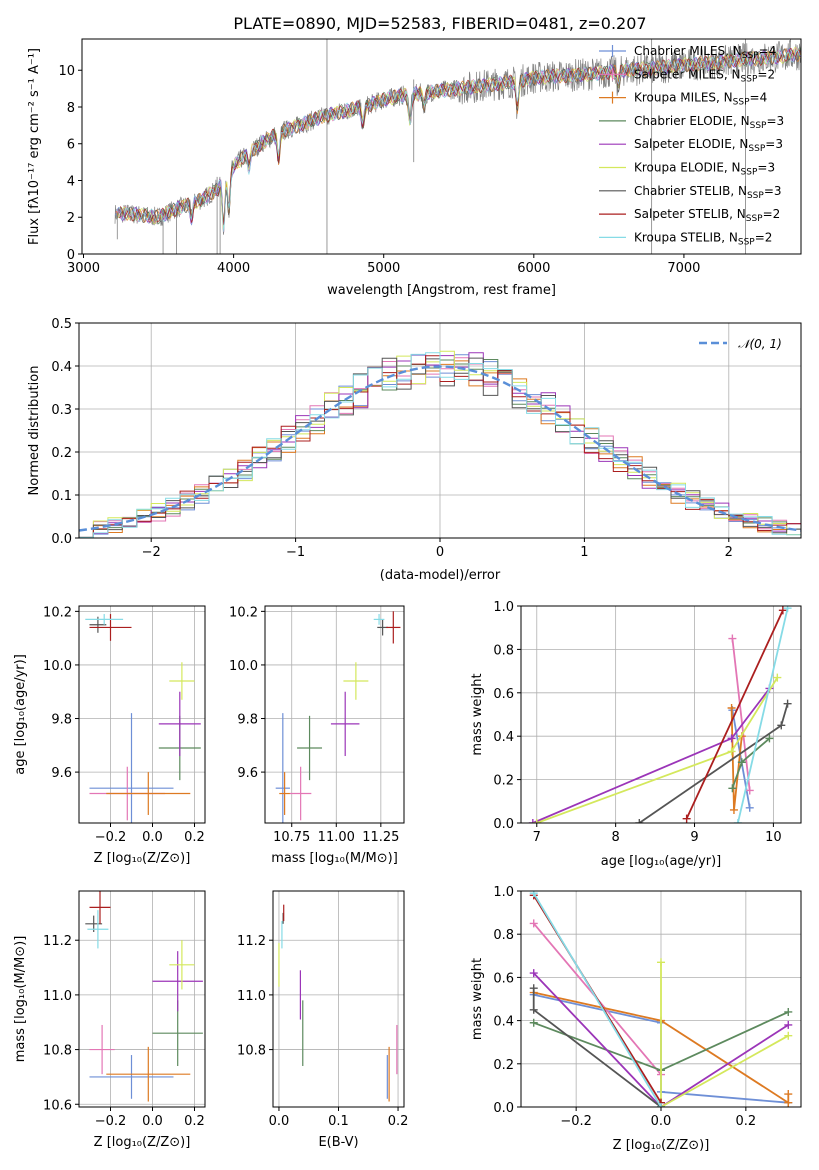 The height and width of the screenshot is (1170, 819). What do you see at coordinates (57, 941) in the screenshot?
I see `y-tick-label: 11.2` at bounding box center [57, 941].